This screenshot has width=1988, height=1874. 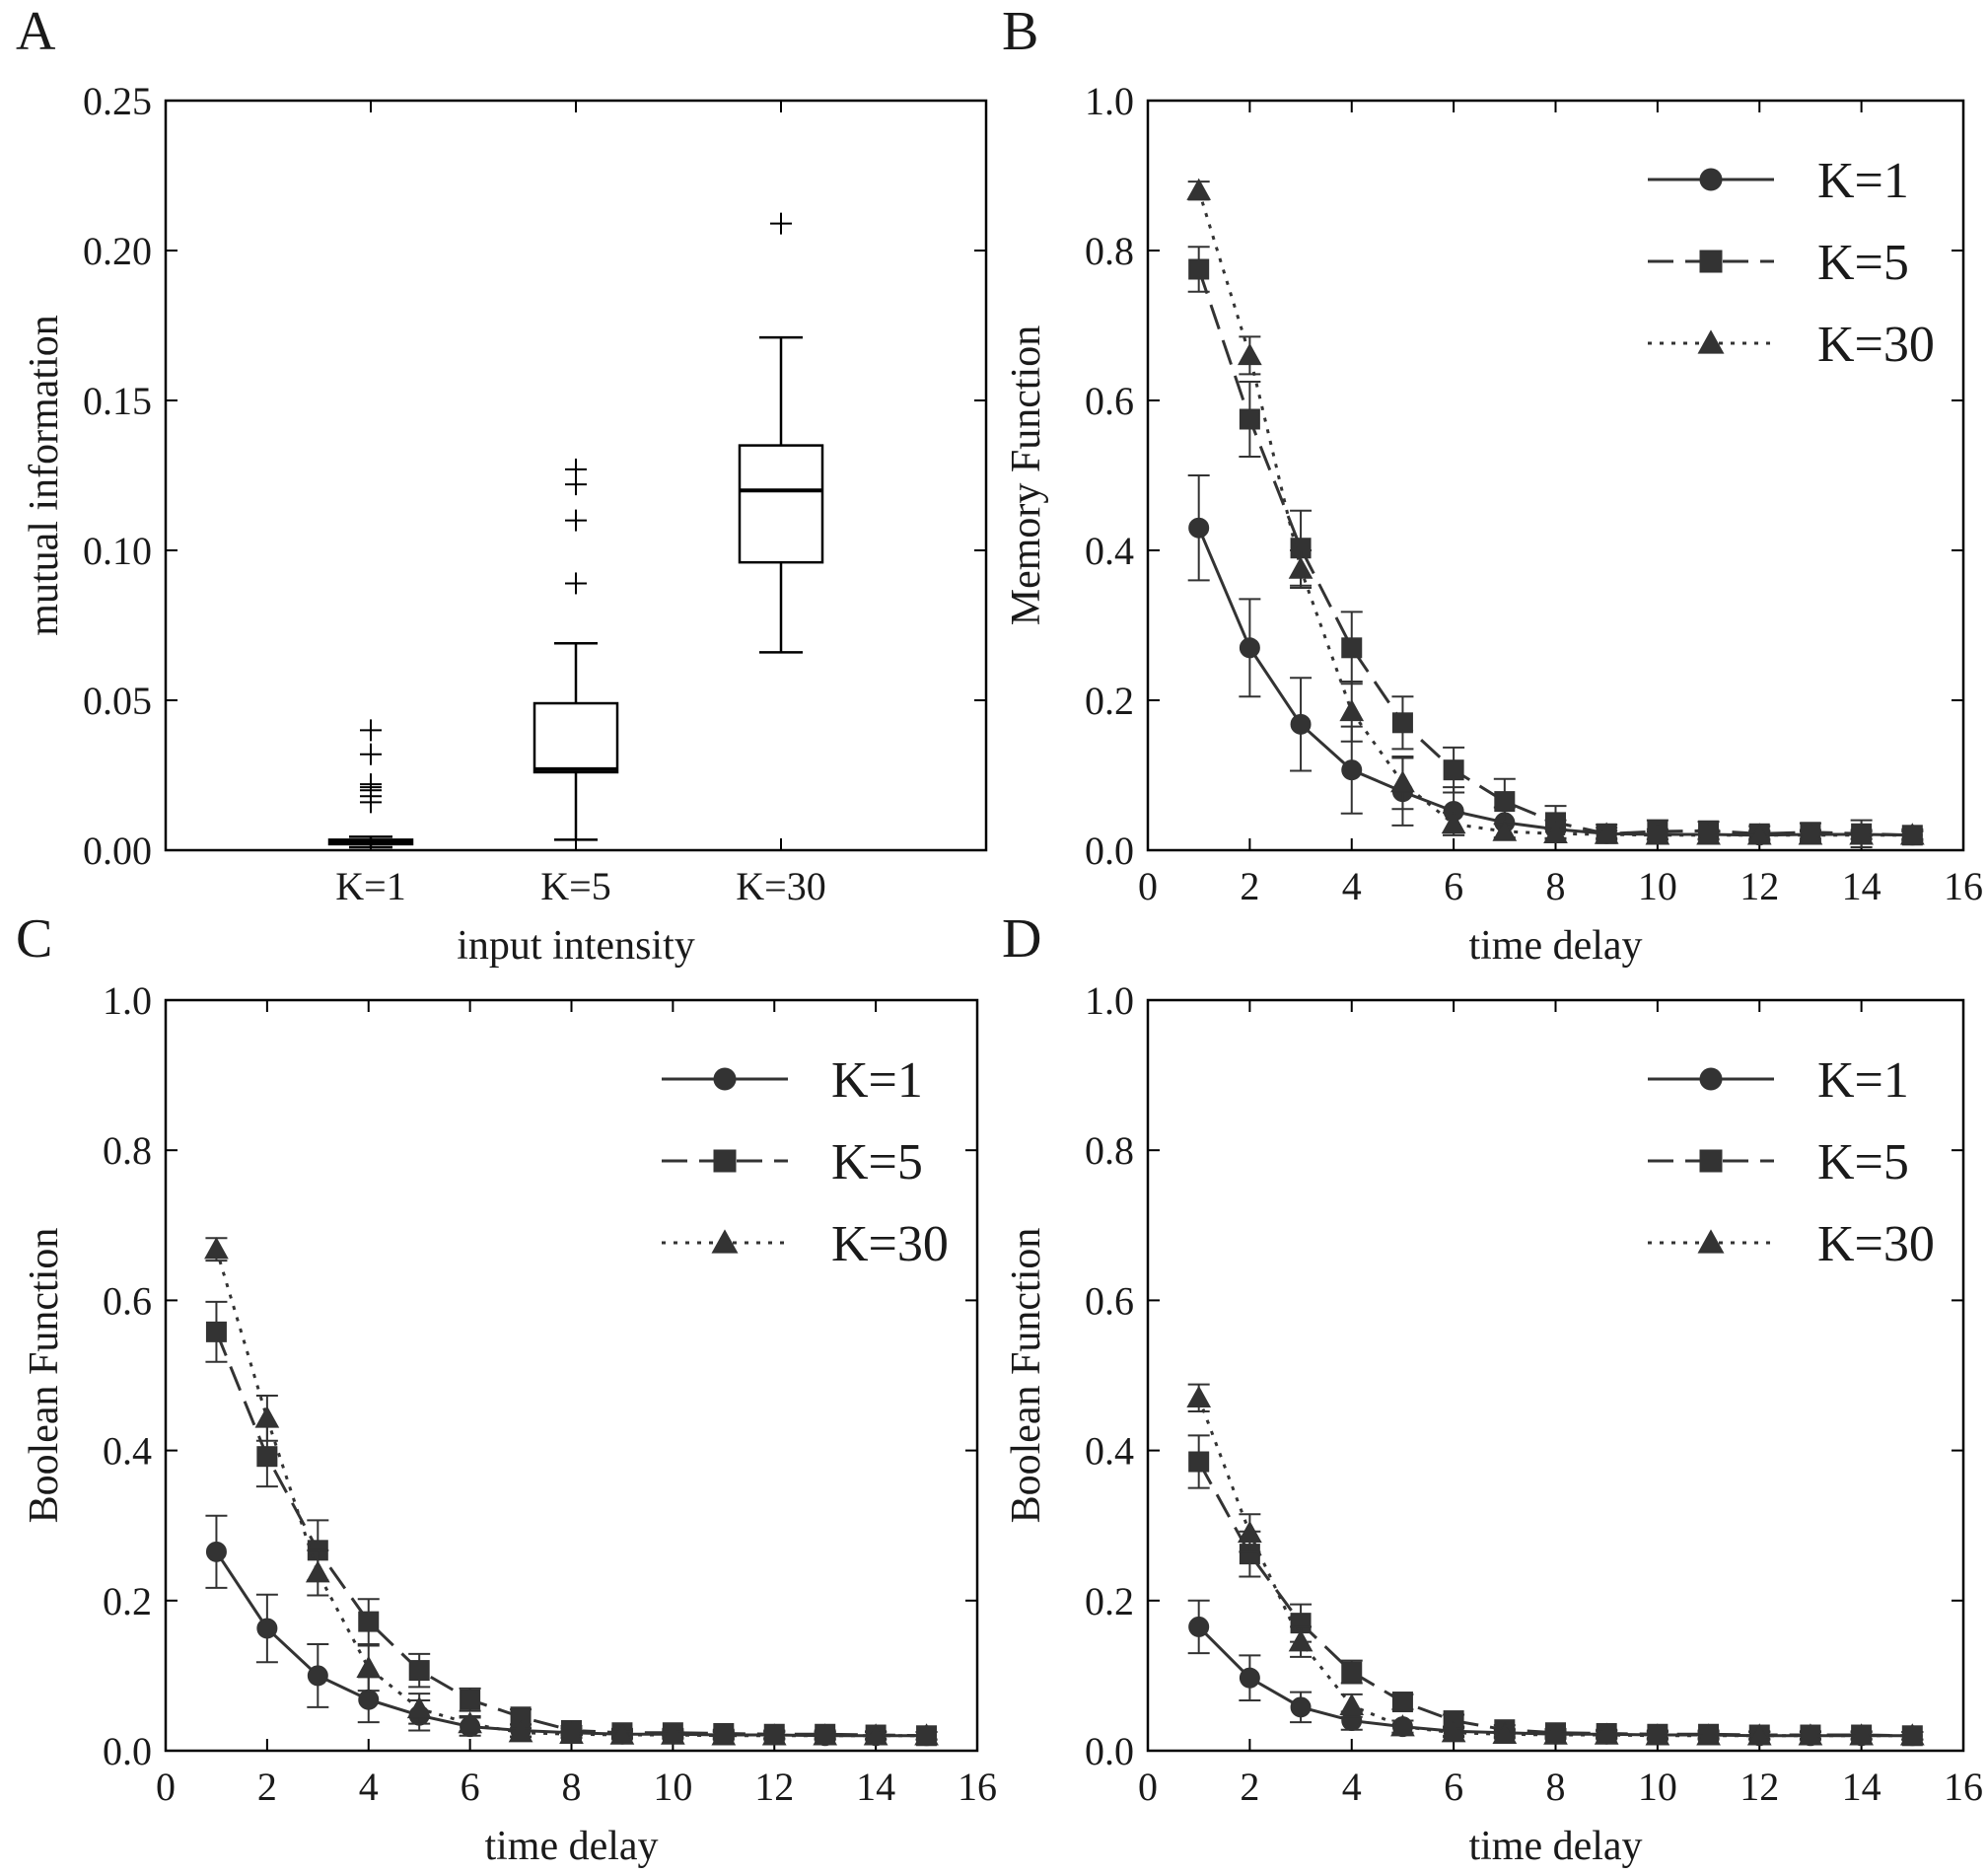 I want to click on x-tick-label: K=1, so click(x=370, y=886).